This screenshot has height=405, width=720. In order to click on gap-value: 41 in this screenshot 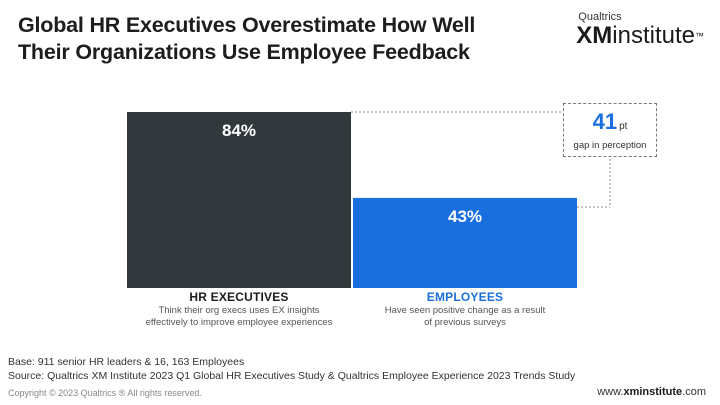, I will do `click(605, 121)`.